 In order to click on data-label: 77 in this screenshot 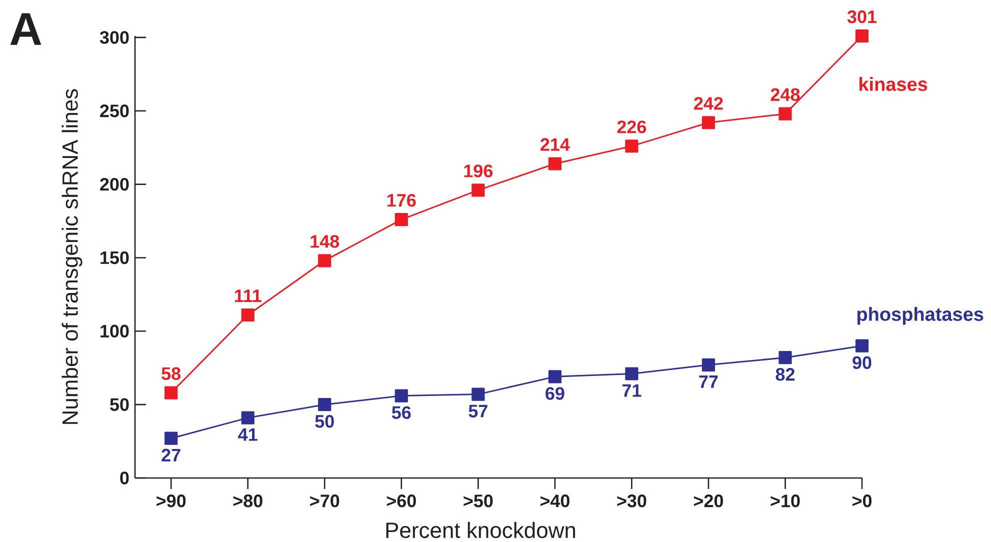, I will do `click(708, 382)`.